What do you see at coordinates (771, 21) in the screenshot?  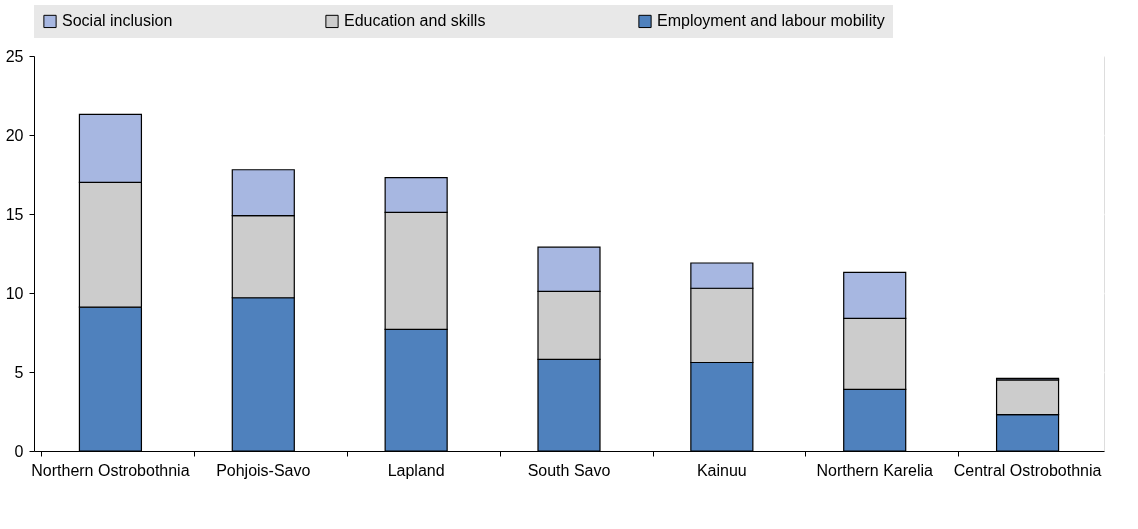 I see `legend-label: Employment and labour mobility` at bounding box center [771, 21].